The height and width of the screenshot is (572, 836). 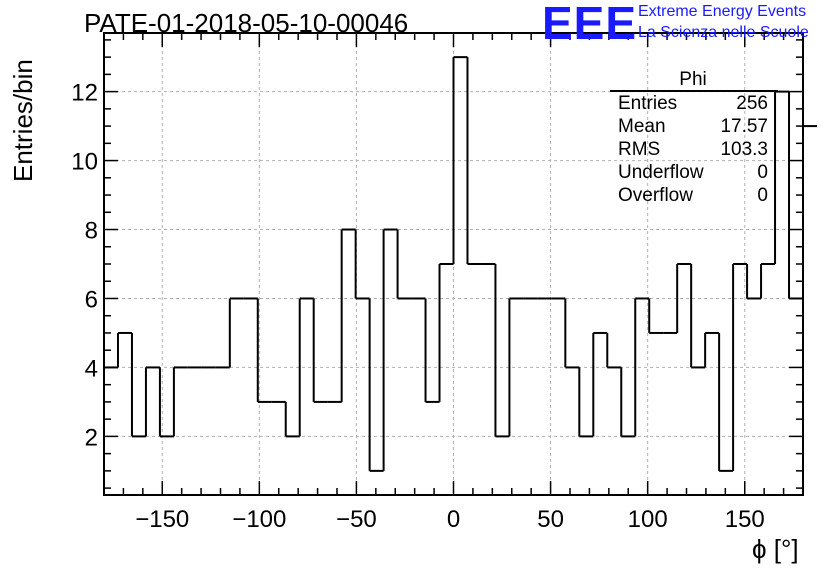 I want to click on stats-label: Entries, so click(x=648, y=103).